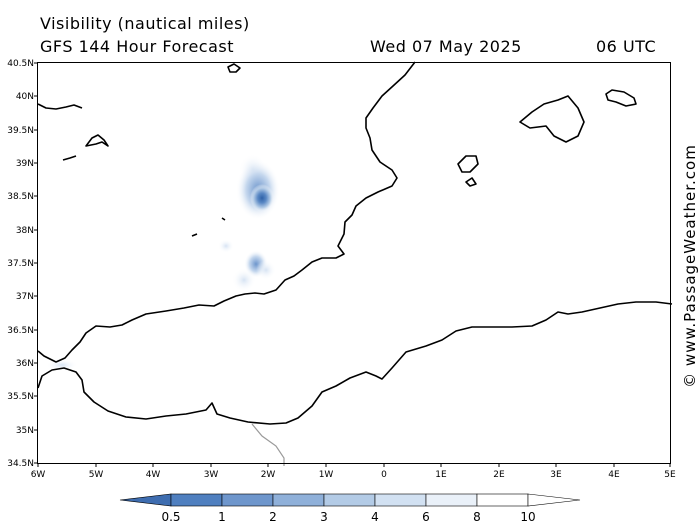 Image resolution: width=700 pixels, height=525 pixels. I want to click on site-credit: © www.PassageWeather.com, so click(690, 266).